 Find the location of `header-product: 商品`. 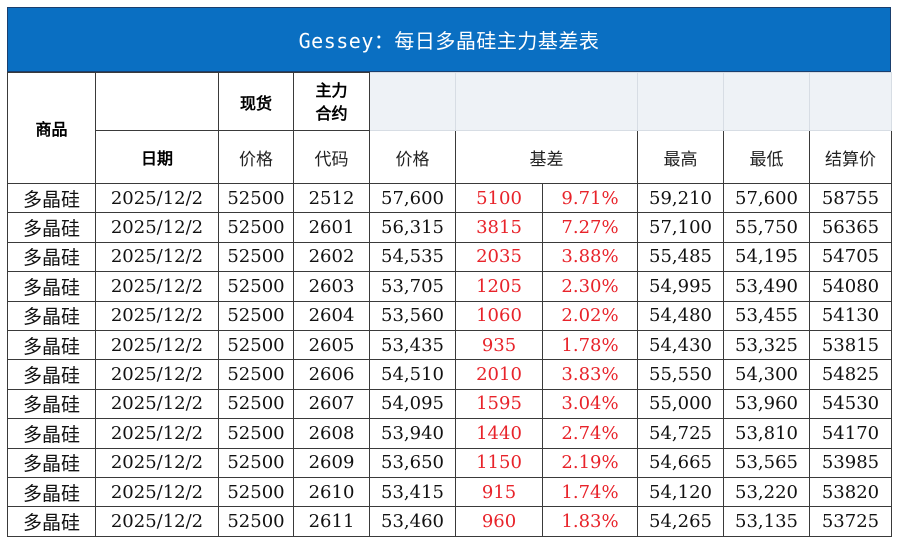

header-product: 商品 is located at coordinates (51, 128).